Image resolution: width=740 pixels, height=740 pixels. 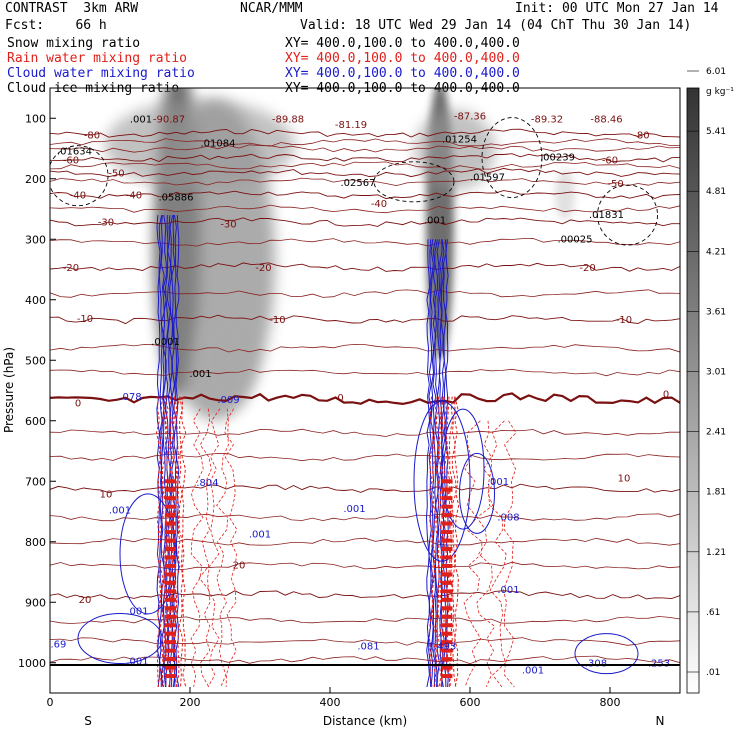 I want to click on colorbar-tick-label: 5.41, so click(x=716, y=132).